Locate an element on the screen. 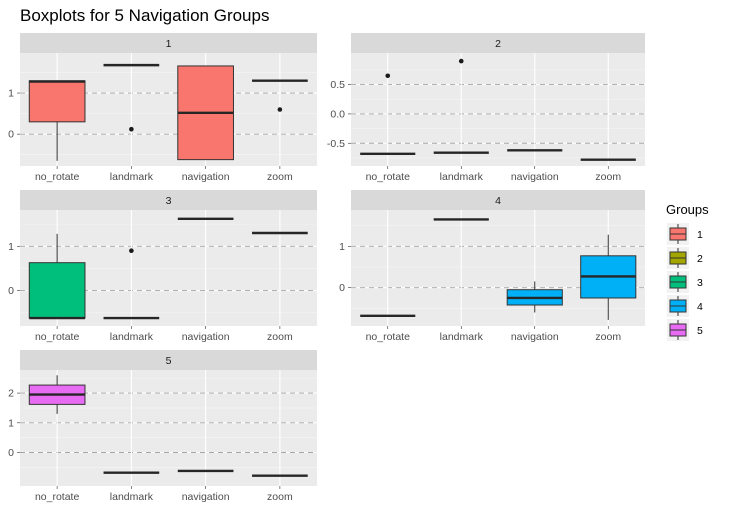  panel-strip-label: 2 is located at coordinates (498, 44).